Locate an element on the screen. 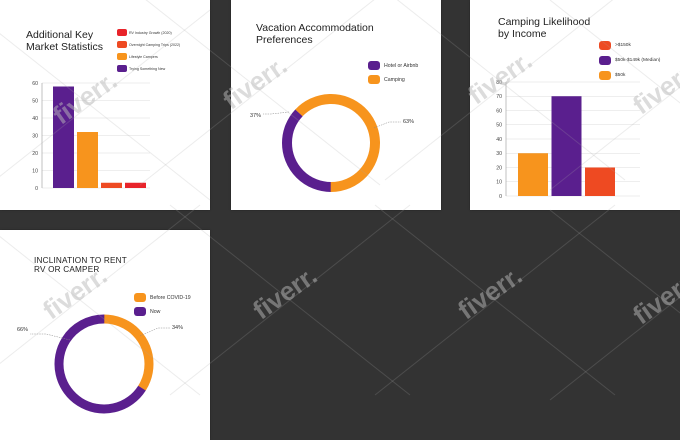 The image size is (680, 440). legend-label: Before COVID-19 is located at coordinates (170, 298).